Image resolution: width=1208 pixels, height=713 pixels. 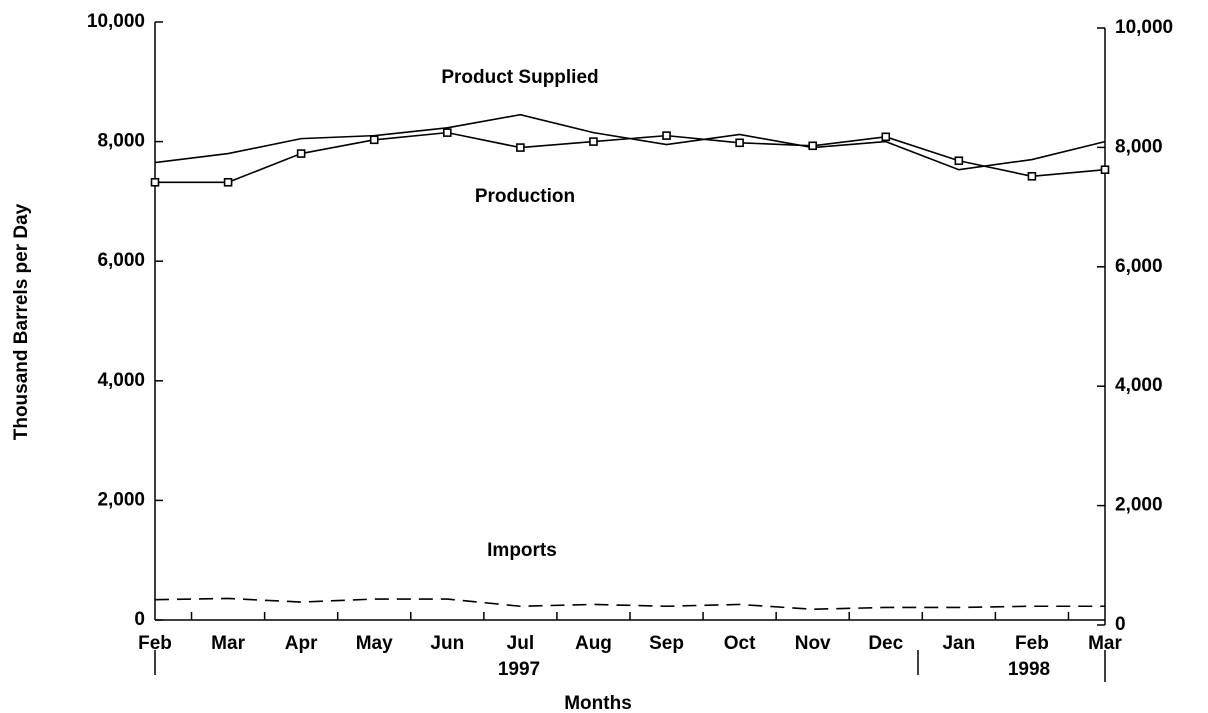 What do you see at coordinates (598, 703) in the screenshot?
I see `x-axis-label: Months` at bounding box center [598, 703].